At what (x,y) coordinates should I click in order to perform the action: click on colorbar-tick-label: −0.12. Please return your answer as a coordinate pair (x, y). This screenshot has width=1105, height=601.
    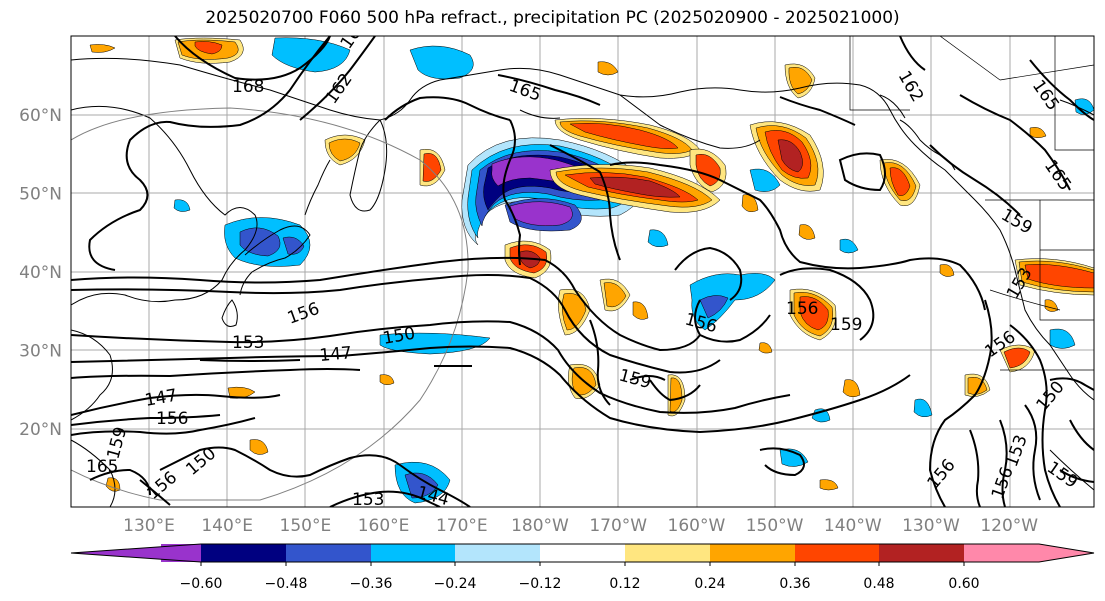
    Looking at the image, I should click on (540, 584).